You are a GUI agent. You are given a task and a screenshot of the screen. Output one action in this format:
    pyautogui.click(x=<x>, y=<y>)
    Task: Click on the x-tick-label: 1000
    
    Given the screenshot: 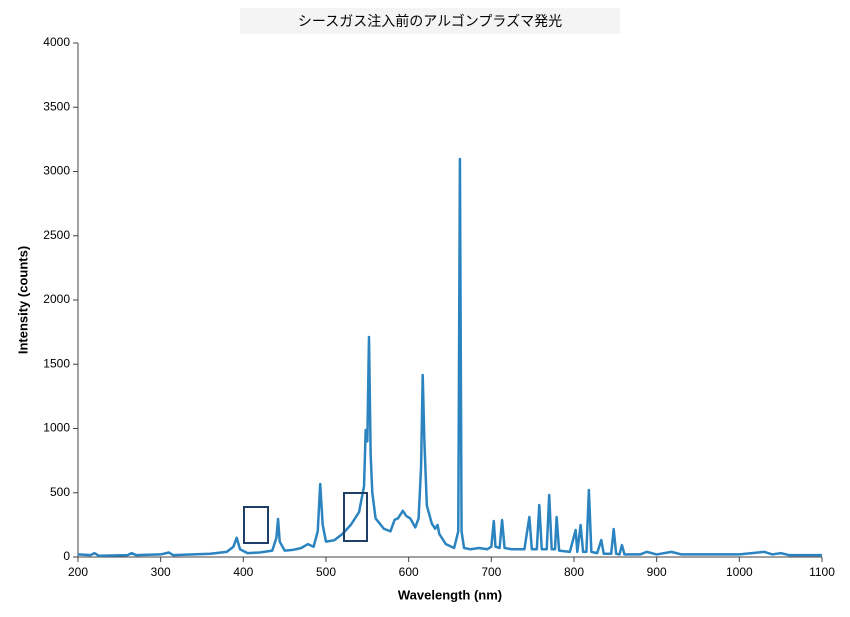 What is the action you would take?
    pyautogui.click(x=739, y=572)
    